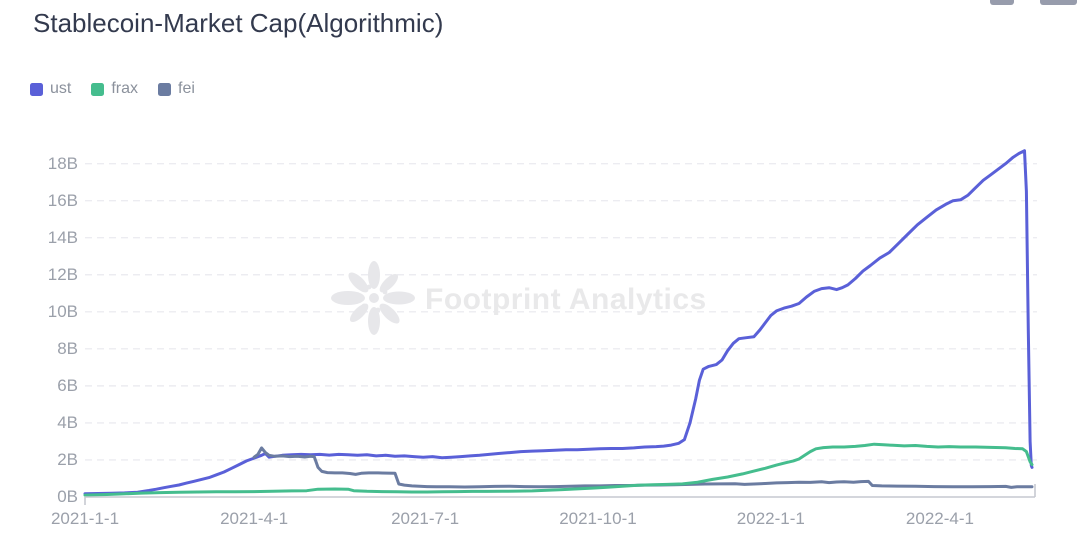 Image resolution: width=1080 pixels, height=544 pixels. I want to click on y-axis-label: 4B, so click(67, 422).